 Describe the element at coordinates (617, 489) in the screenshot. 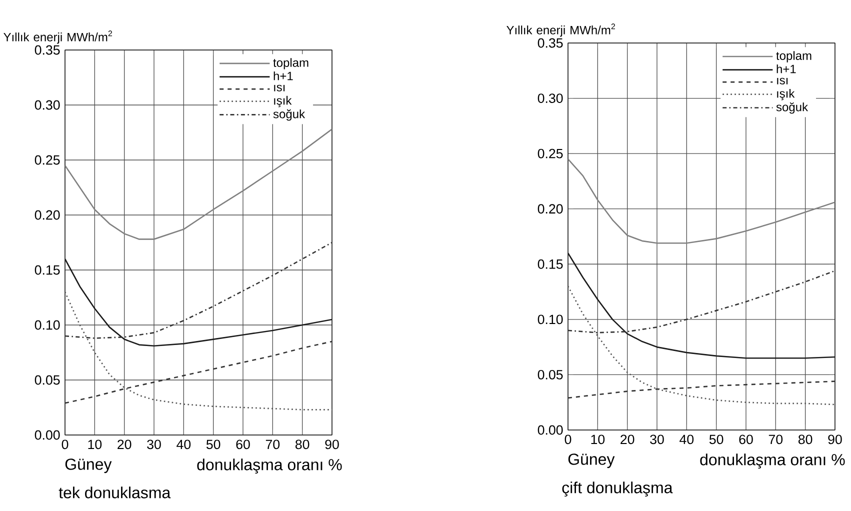

I see `text: çift donuklaşma` at that location.